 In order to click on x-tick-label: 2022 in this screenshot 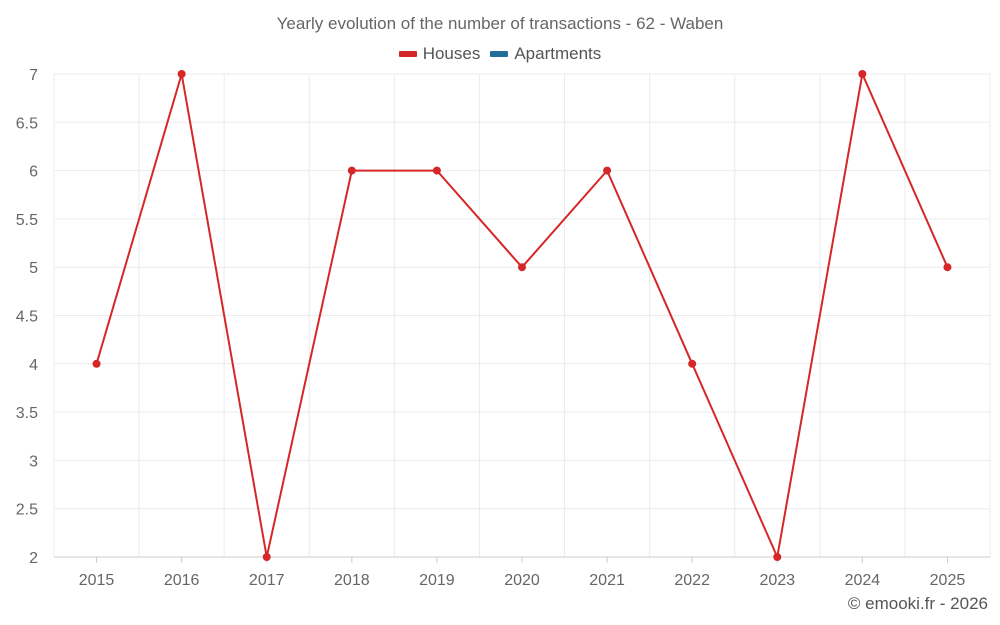, I will do `click(692, 580)`.